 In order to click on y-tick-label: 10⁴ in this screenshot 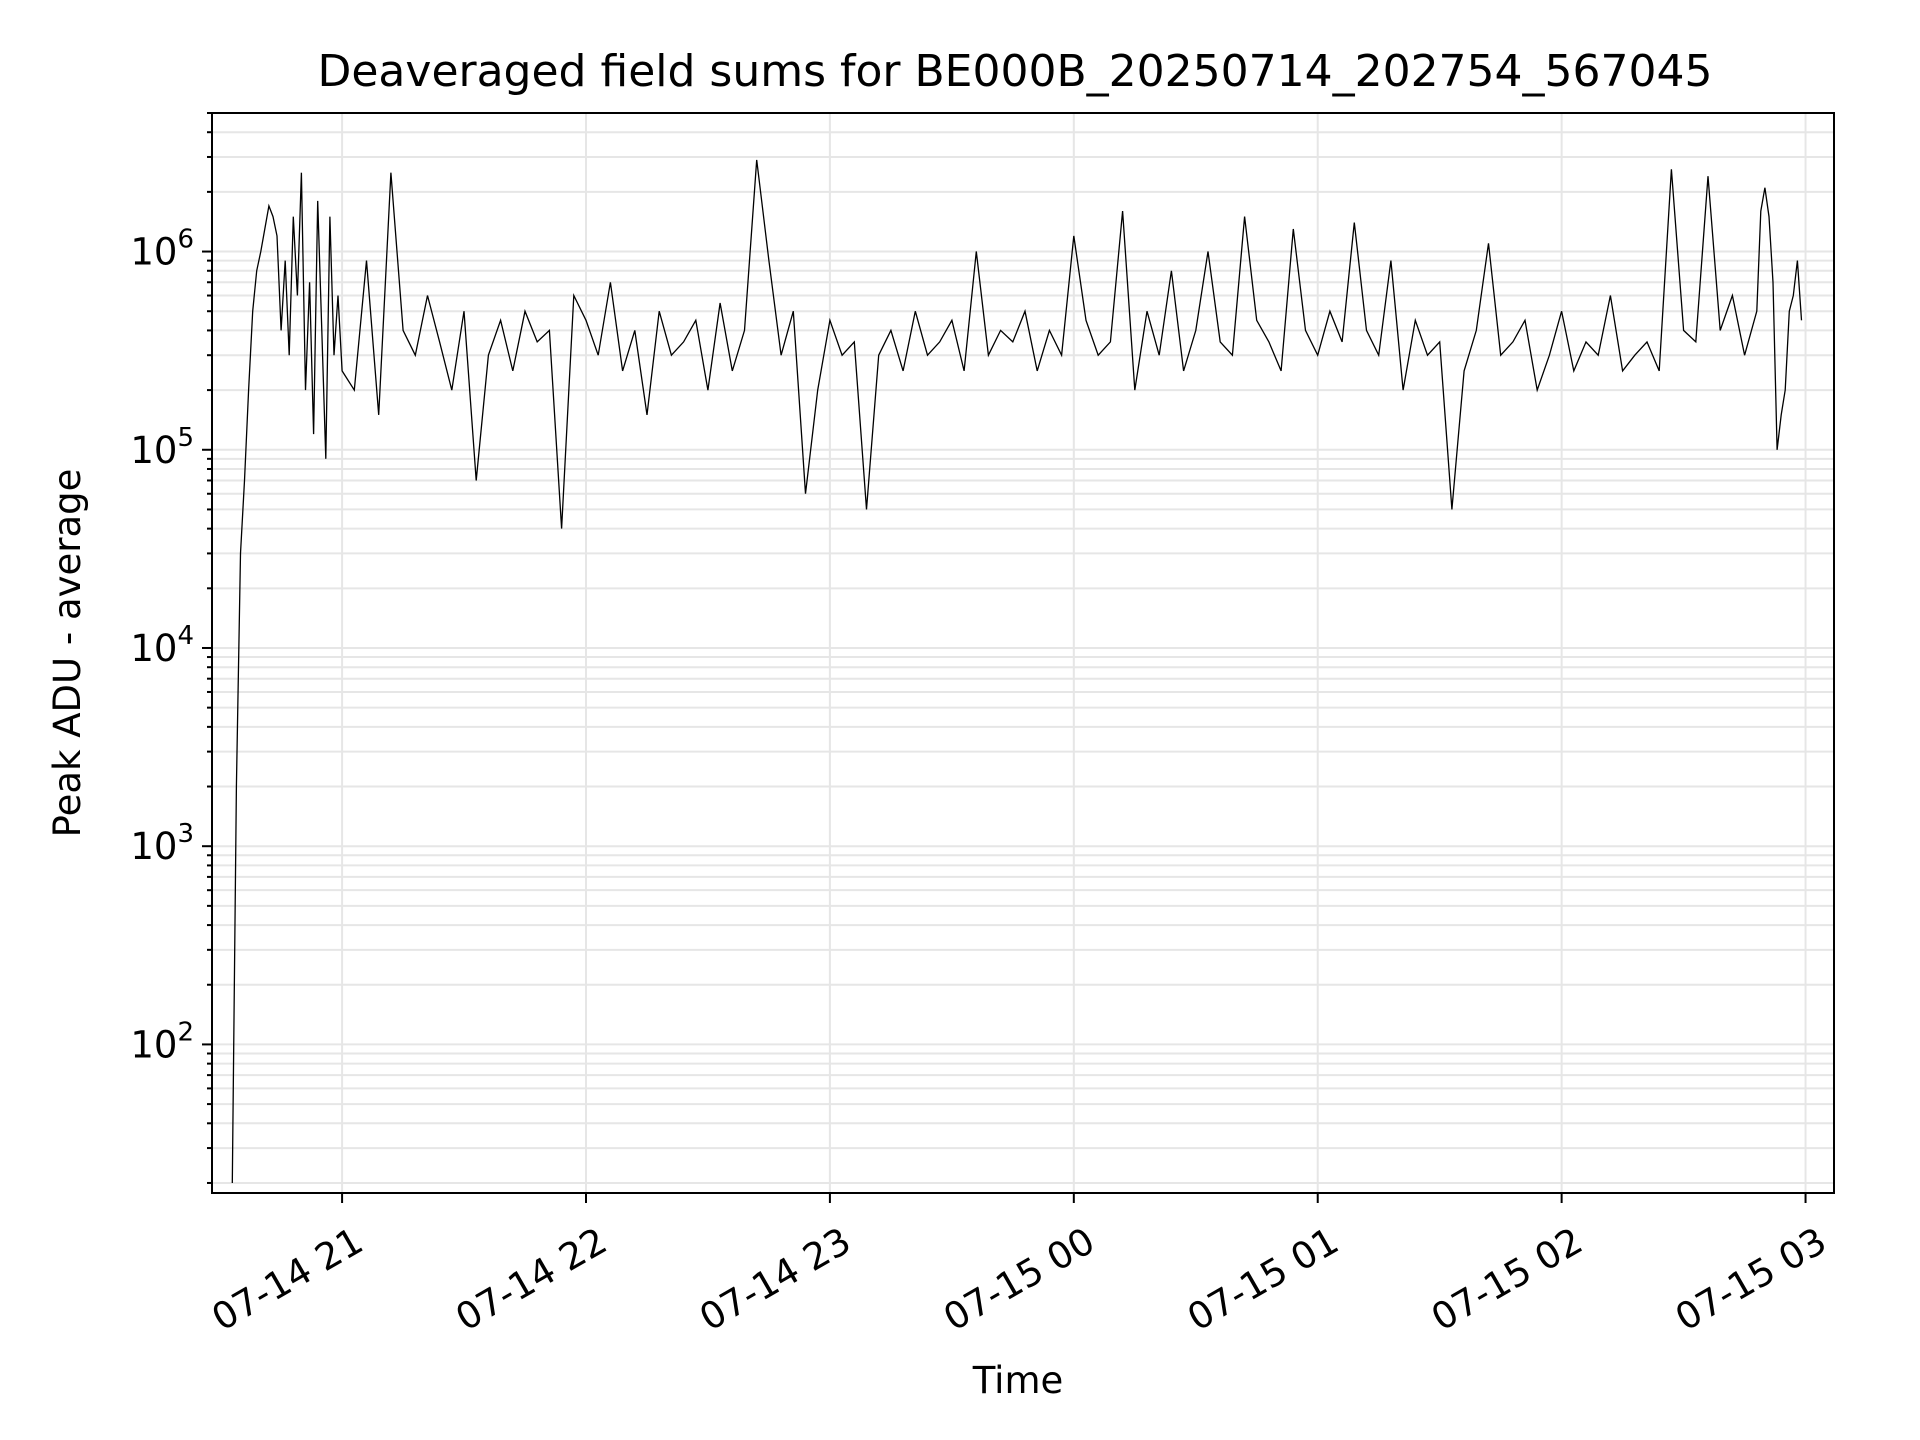, I will do `click(162, 645)`.